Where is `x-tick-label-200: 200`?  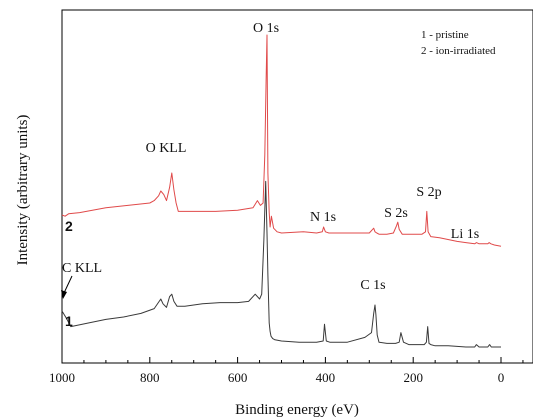 x-tick-label-200: 200 is located at coordinates (413, 377).